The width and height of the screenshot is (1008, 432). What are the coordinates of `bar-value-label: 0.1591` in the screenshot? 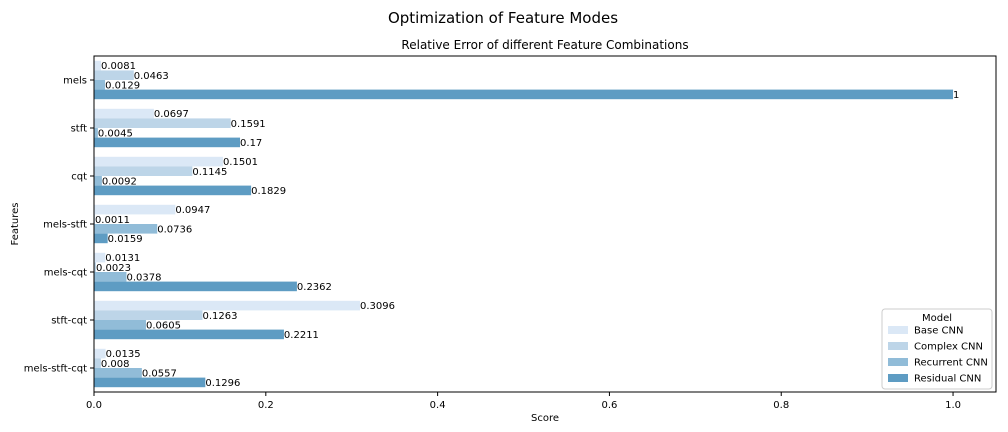 It's located at (248, 124).